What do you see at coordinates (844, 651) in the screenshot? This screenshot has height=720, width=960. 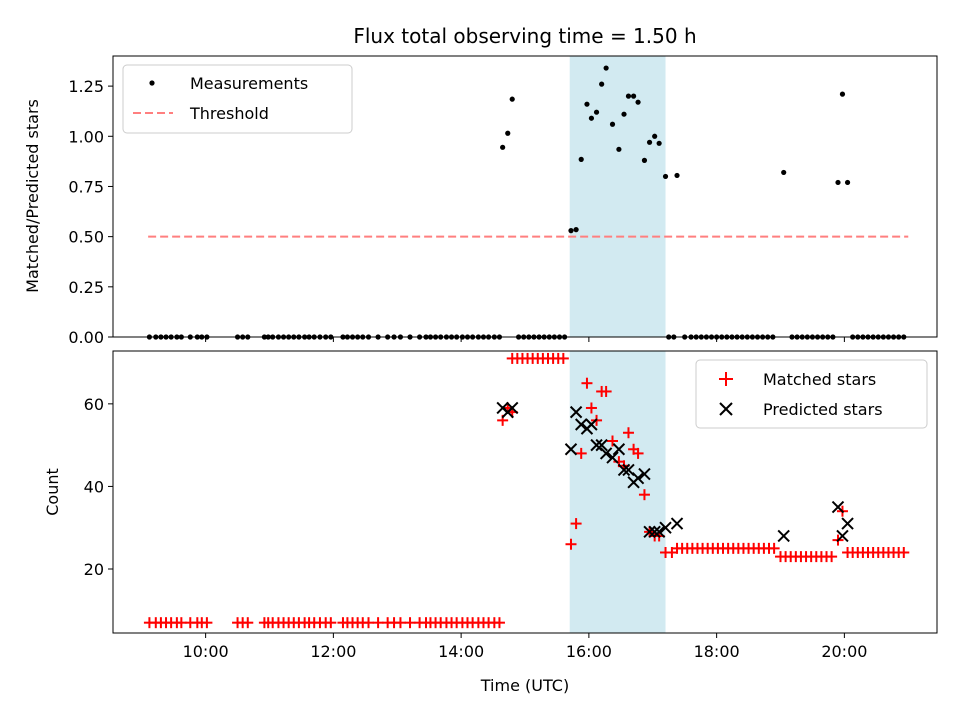 I see `x-tick-label: 20:00` at bounding box center [844, 651].